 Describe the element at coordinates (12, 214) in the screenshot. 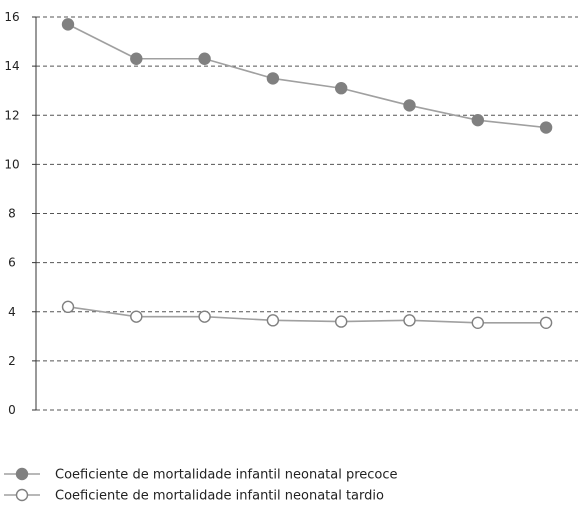

I see `y-tick-label: 8` at that location.